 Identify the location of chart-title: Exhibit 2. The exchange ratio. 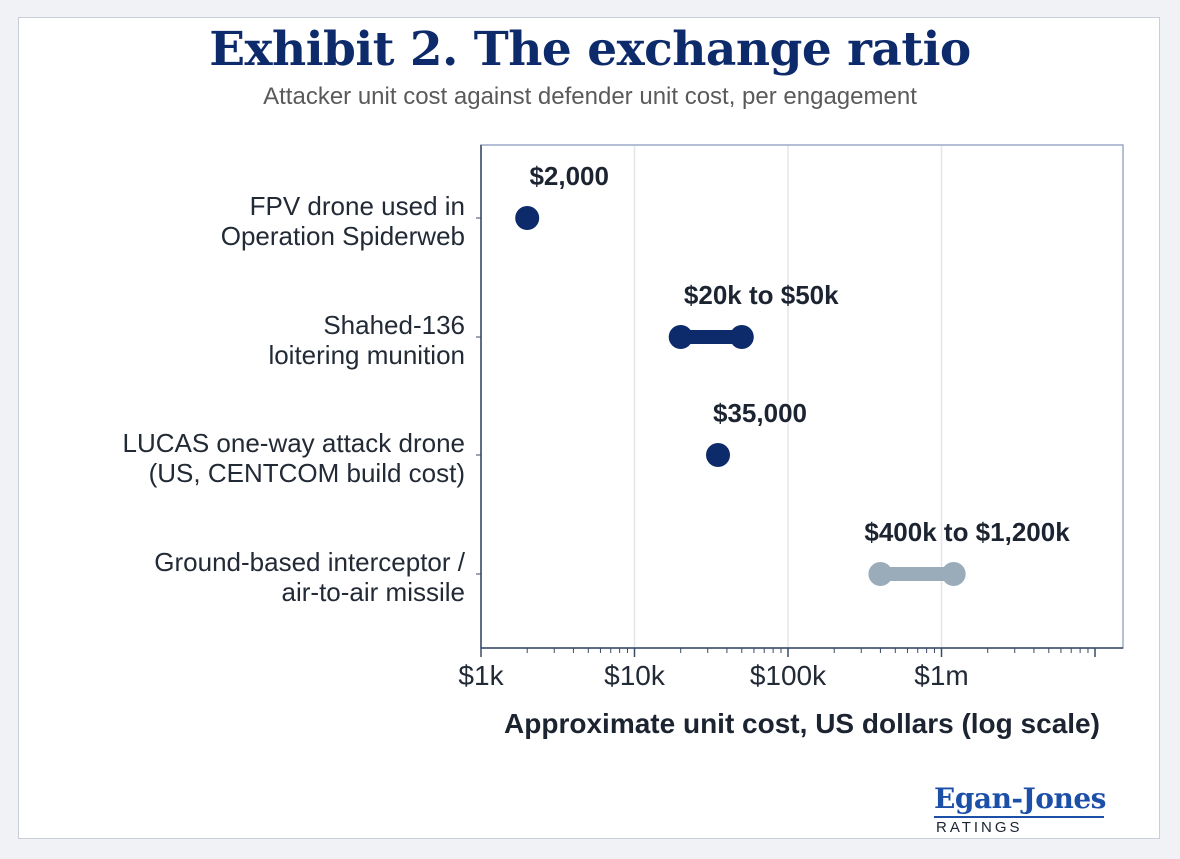
(590, 49).